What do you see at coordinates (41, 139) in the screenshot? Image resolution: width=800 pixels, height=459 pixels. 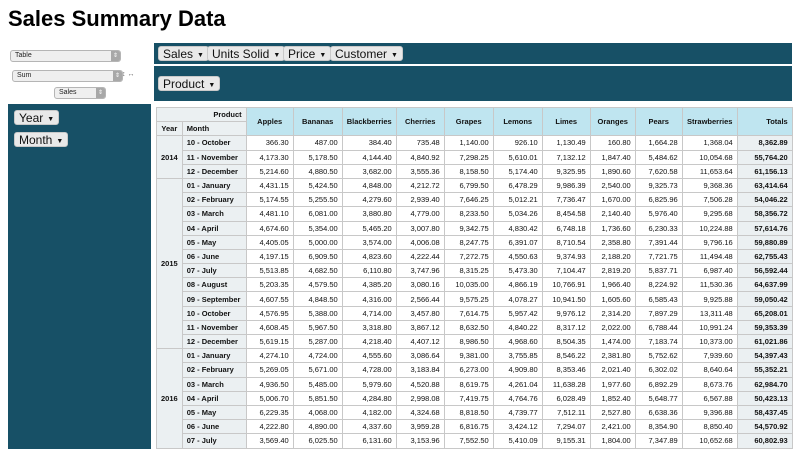 I see `attr-pill-month: Month ▼` at bounding box center [41, 139].